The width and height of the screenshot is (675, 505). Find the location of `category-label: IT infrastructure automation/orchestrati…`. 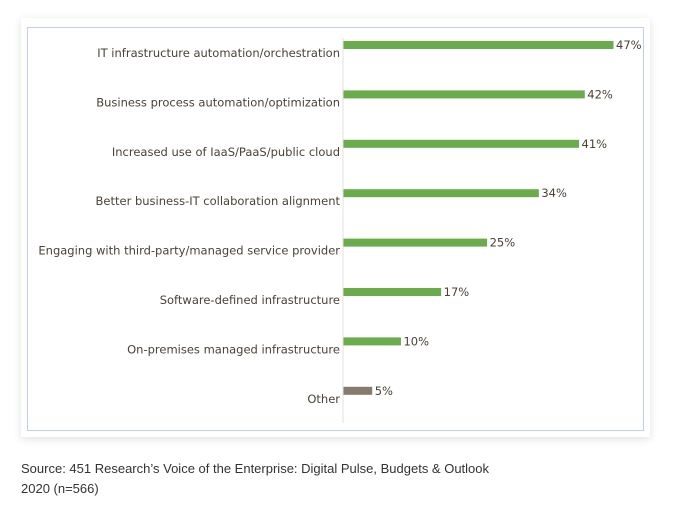

category-label: IT infrastructure automation/orchestrati… is located at coordinates (218, 53).